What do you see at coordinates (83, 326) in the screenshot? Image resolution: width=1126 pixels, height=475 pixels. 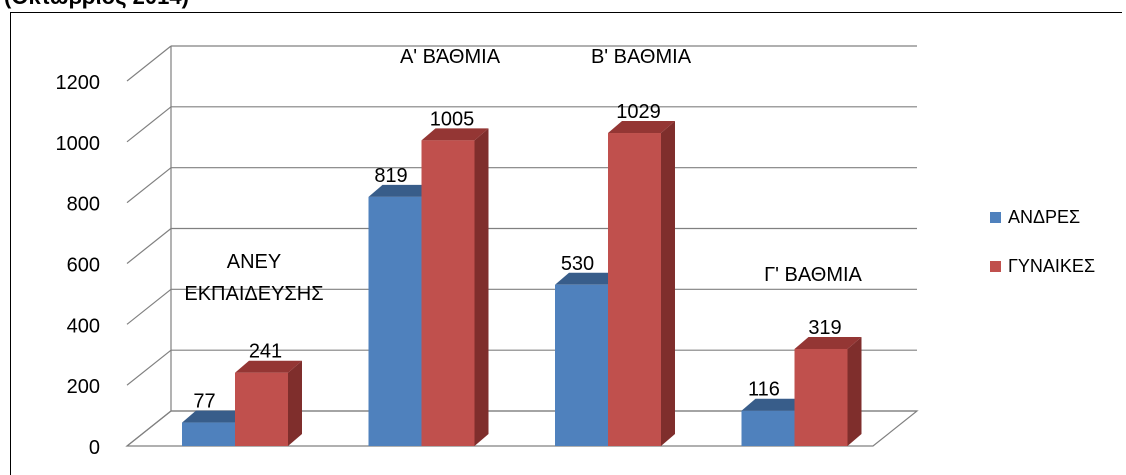 I see `y-tick-label: 400` at bounding box center [83, 326].